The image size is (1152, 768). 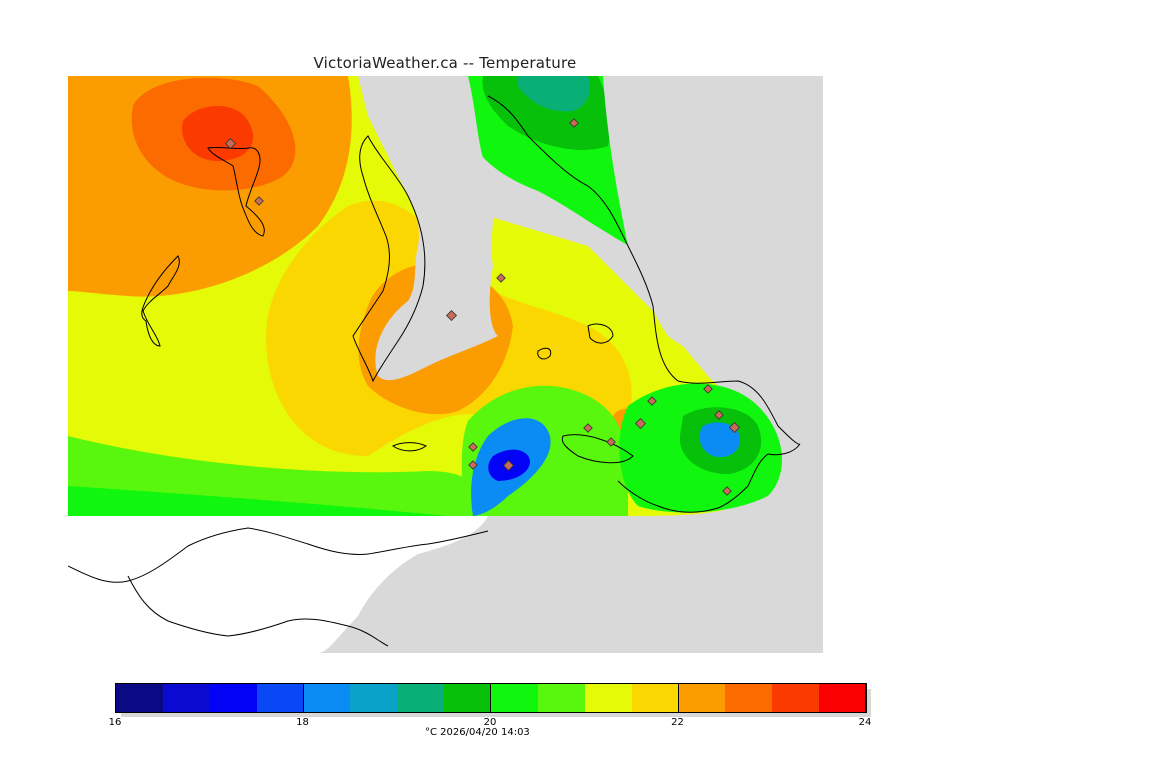 I want to click on map-title: VictoriaWeather.ca -- Temperature, so click(x=445, y=63).